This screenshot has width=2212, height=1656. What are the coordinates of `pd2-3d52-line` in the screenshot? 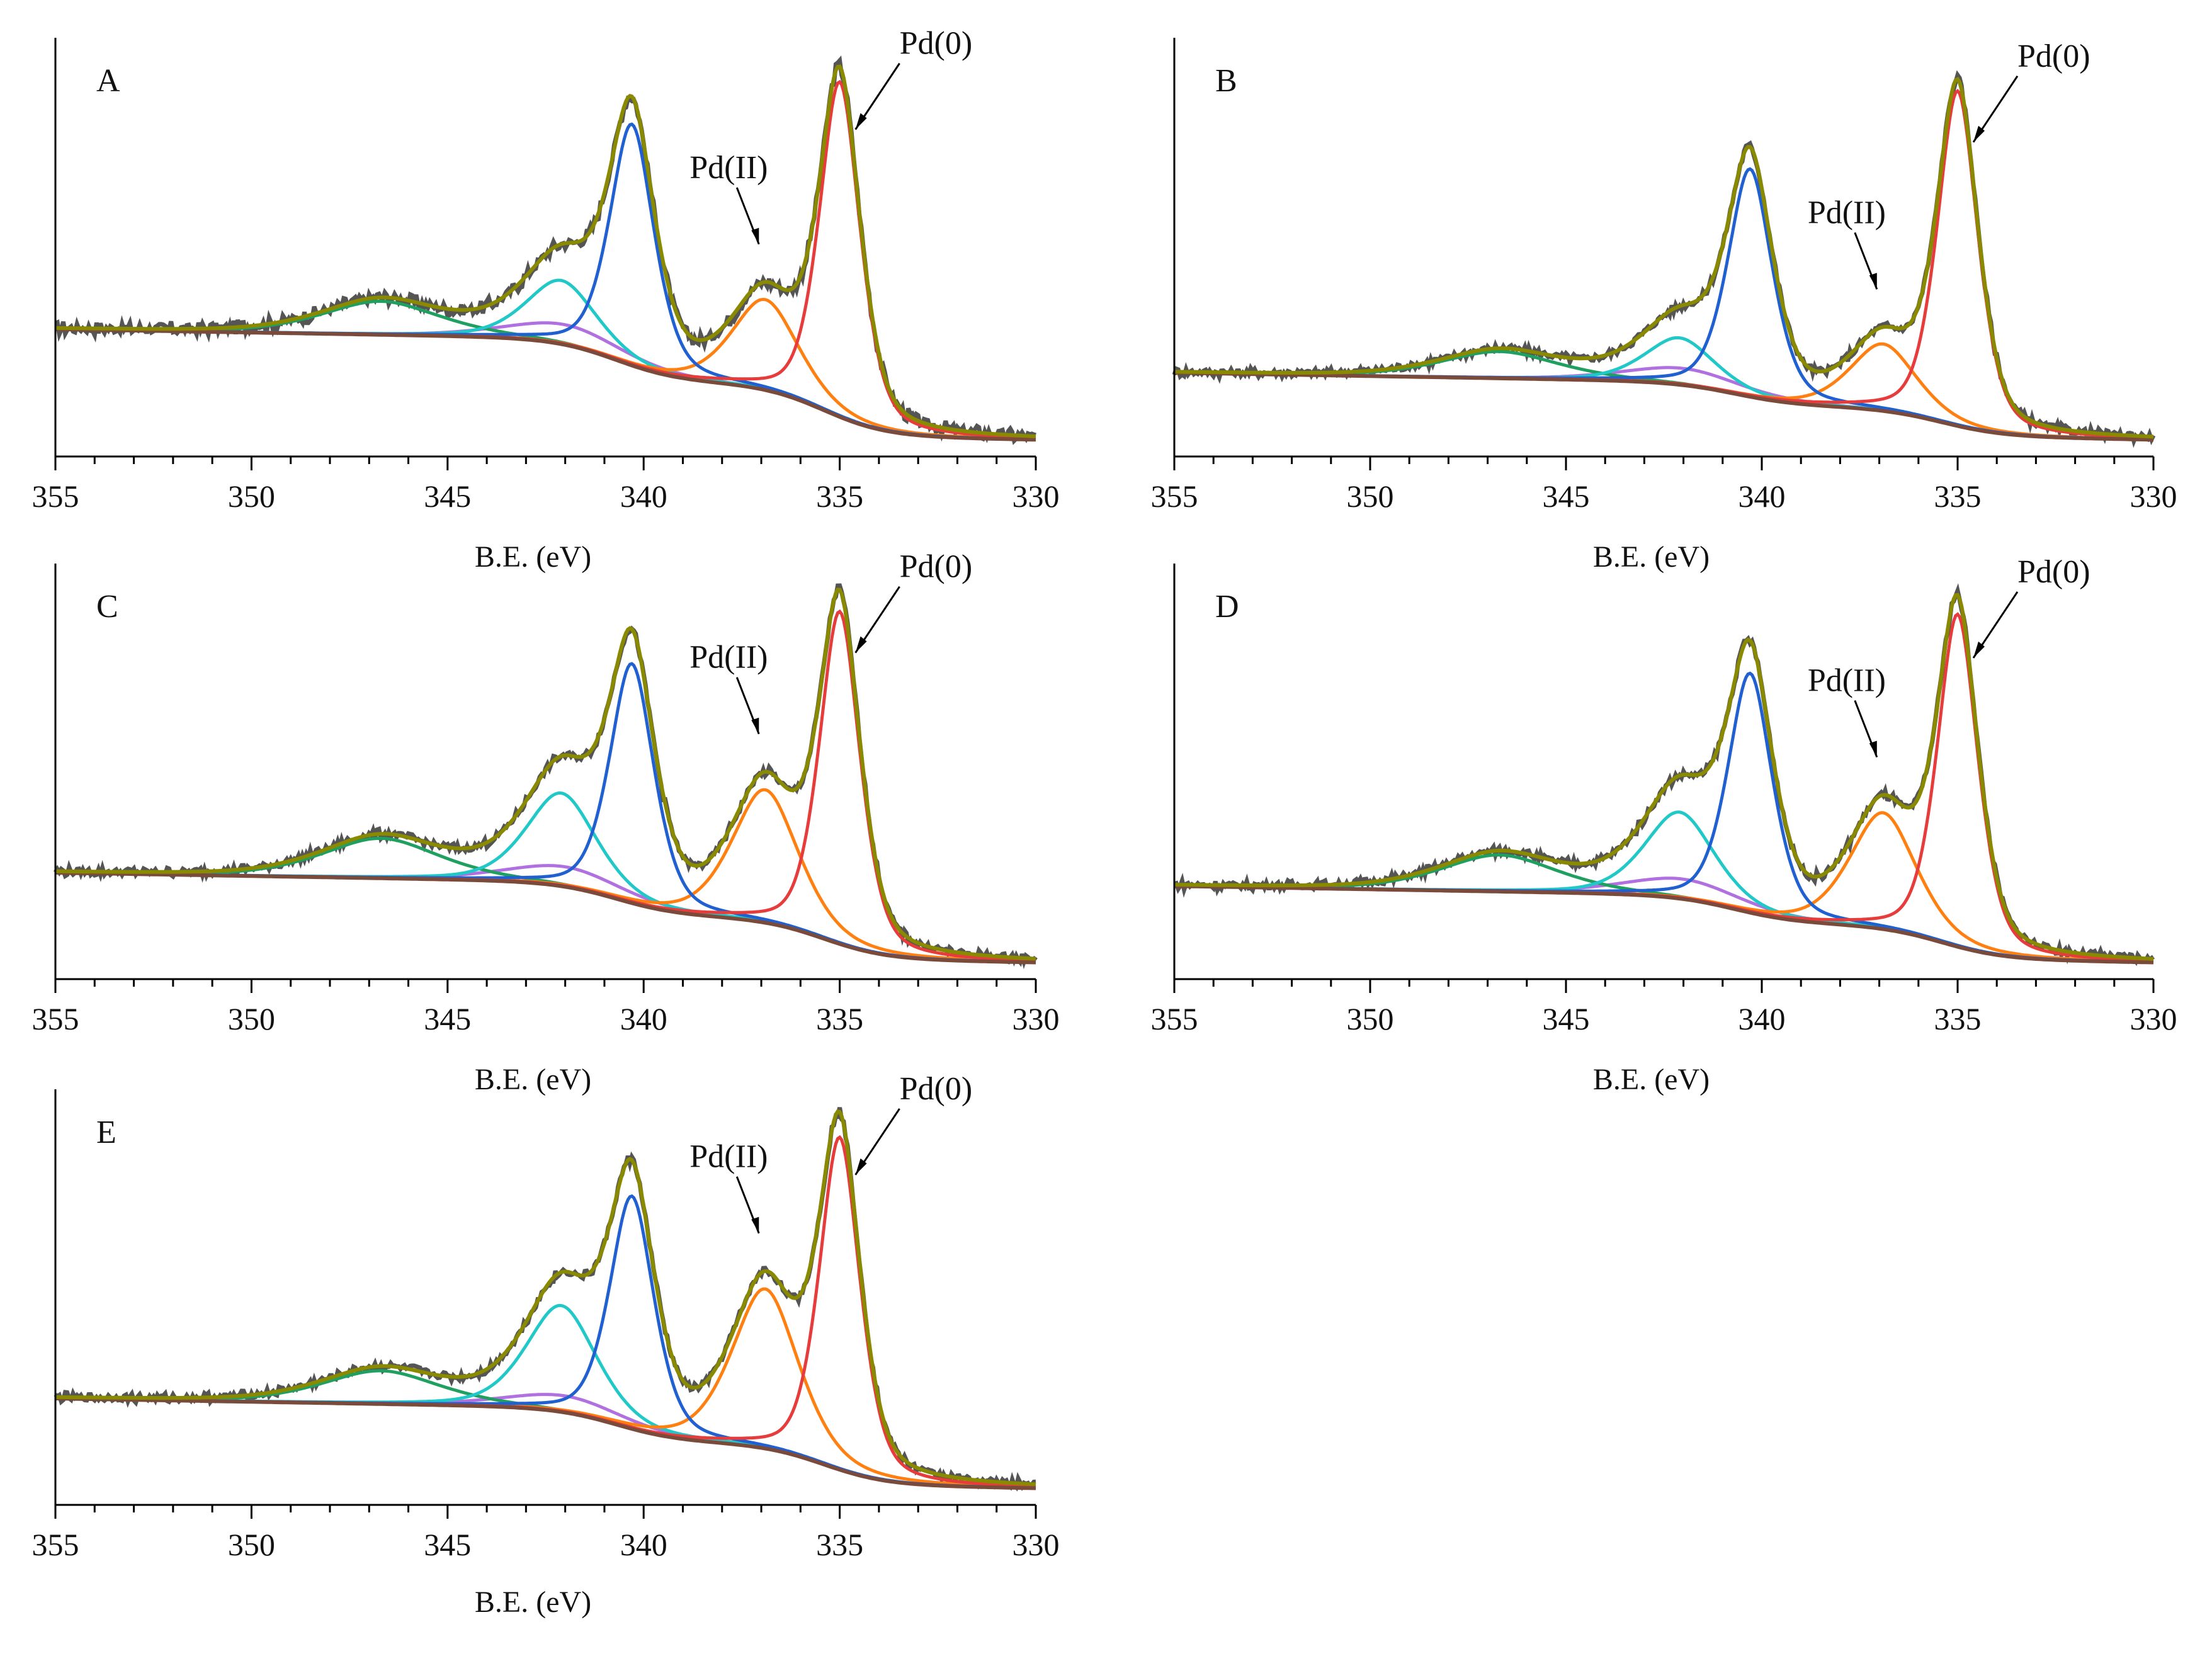 It's located at (545, 359).